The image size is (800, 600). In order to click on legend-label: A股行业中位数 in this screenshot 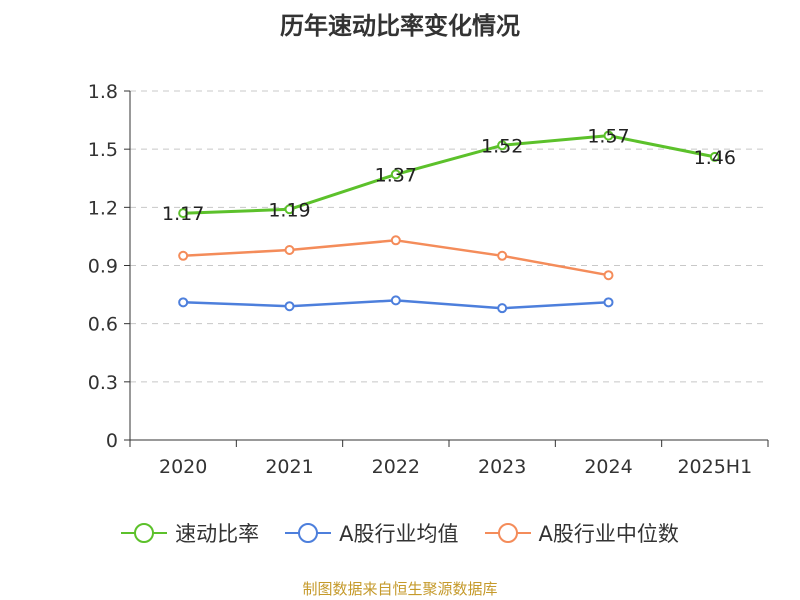, I will do `click(608, 534)`.